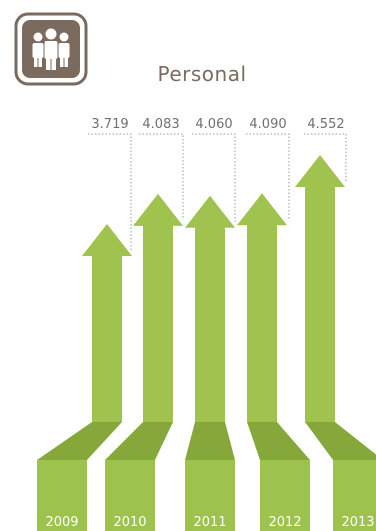 This screenshot has height=531, width=376. What do you see at coordinates (214, 177) in the screenshot?
I see `value-leader-2011` at bounding box center [214, 177].